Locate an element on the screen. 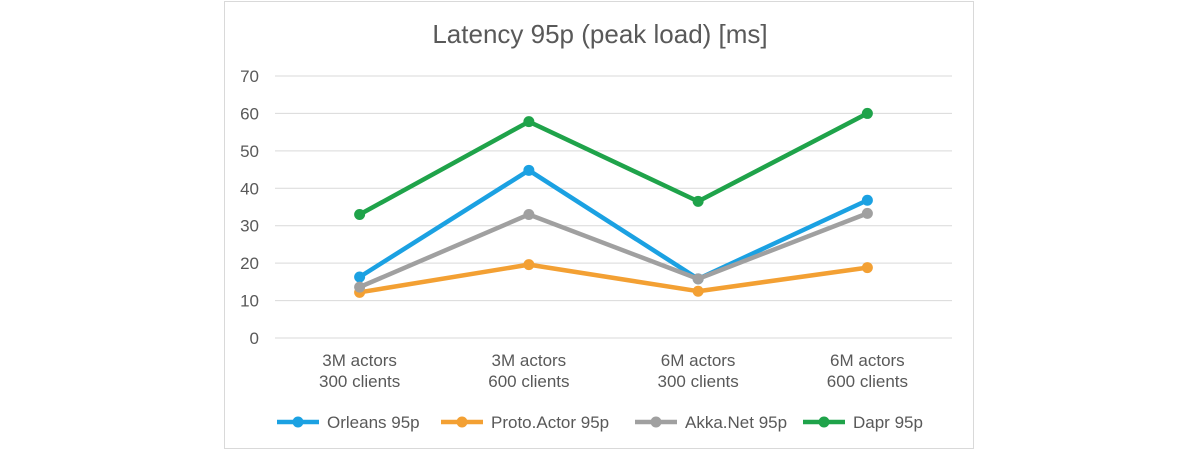  legend-label: Akka.Net 95p is located at coordinates (736, 422).